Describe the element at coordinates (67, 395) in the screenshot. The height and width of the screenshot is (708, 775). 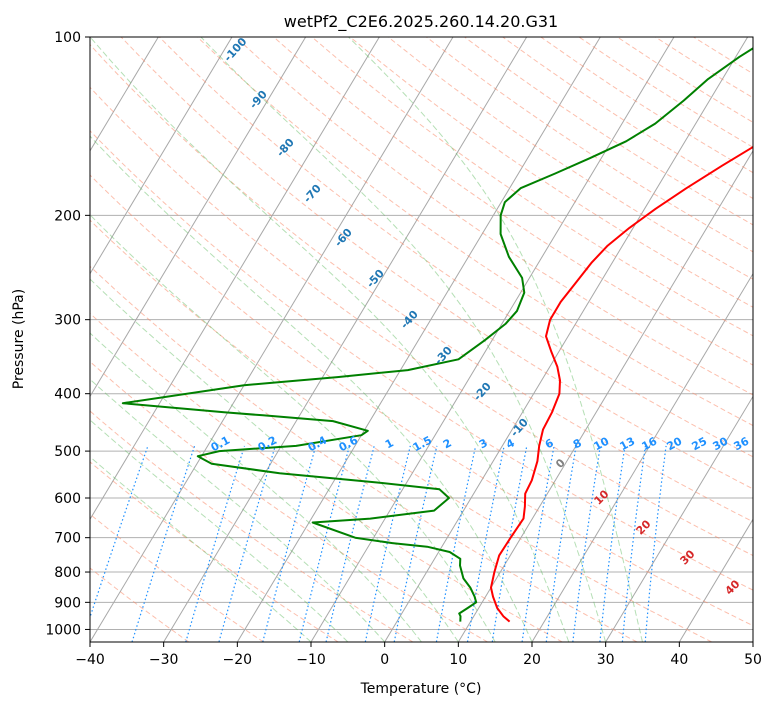
I see `y-tick-label: 400` at that location.